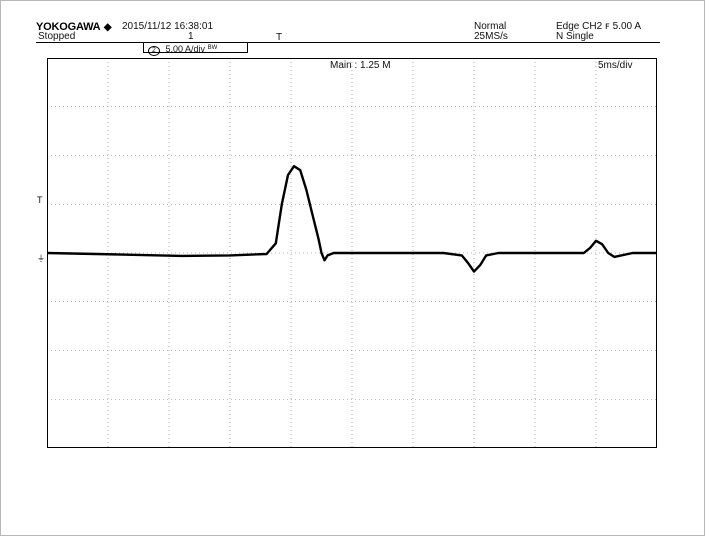 The width and height of the screenshot is (705, 536). What do you see at coordinates (575, 36) in the screenshot?
I see `trigger-mode: N Single` at bounding box center [575, 36].